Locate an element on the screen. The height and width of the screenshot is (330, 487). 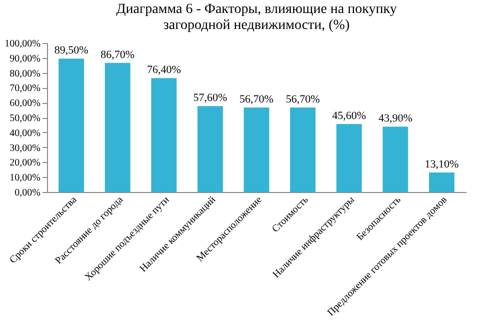
data-label: 76,40% is located at coordinates (163, 70).